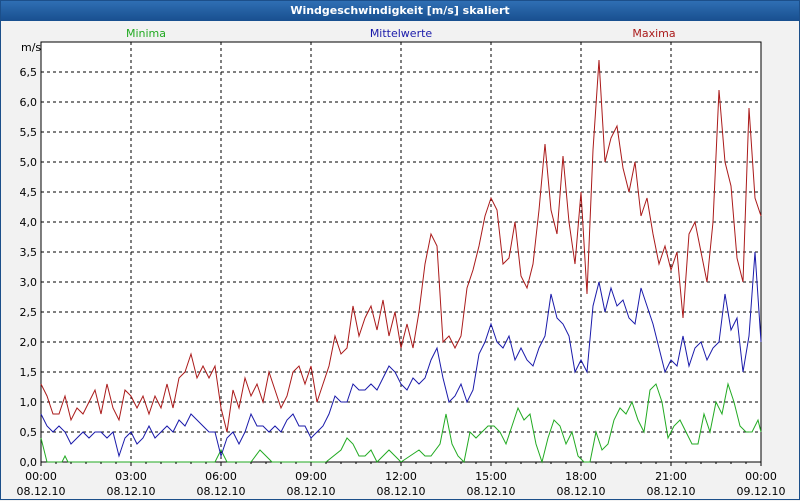 This screenshot has width=800, height=501. Describe the element at coordinates (221, 476) in the screenshot. I see `x-tick-time-label: 06:00` at that location.